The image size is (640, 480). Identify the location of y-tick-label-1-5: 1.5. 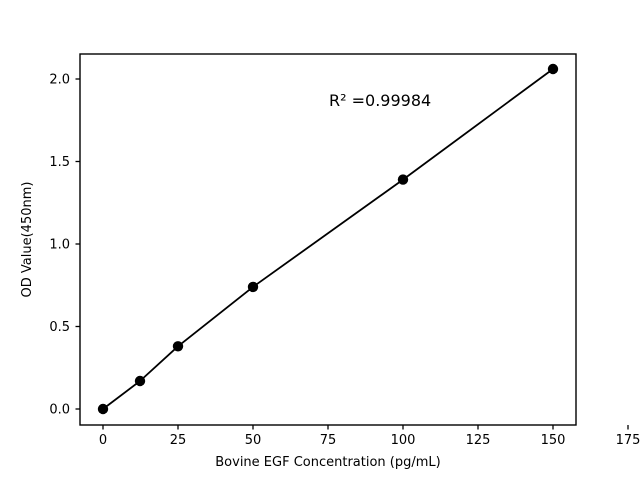
(59, 162).